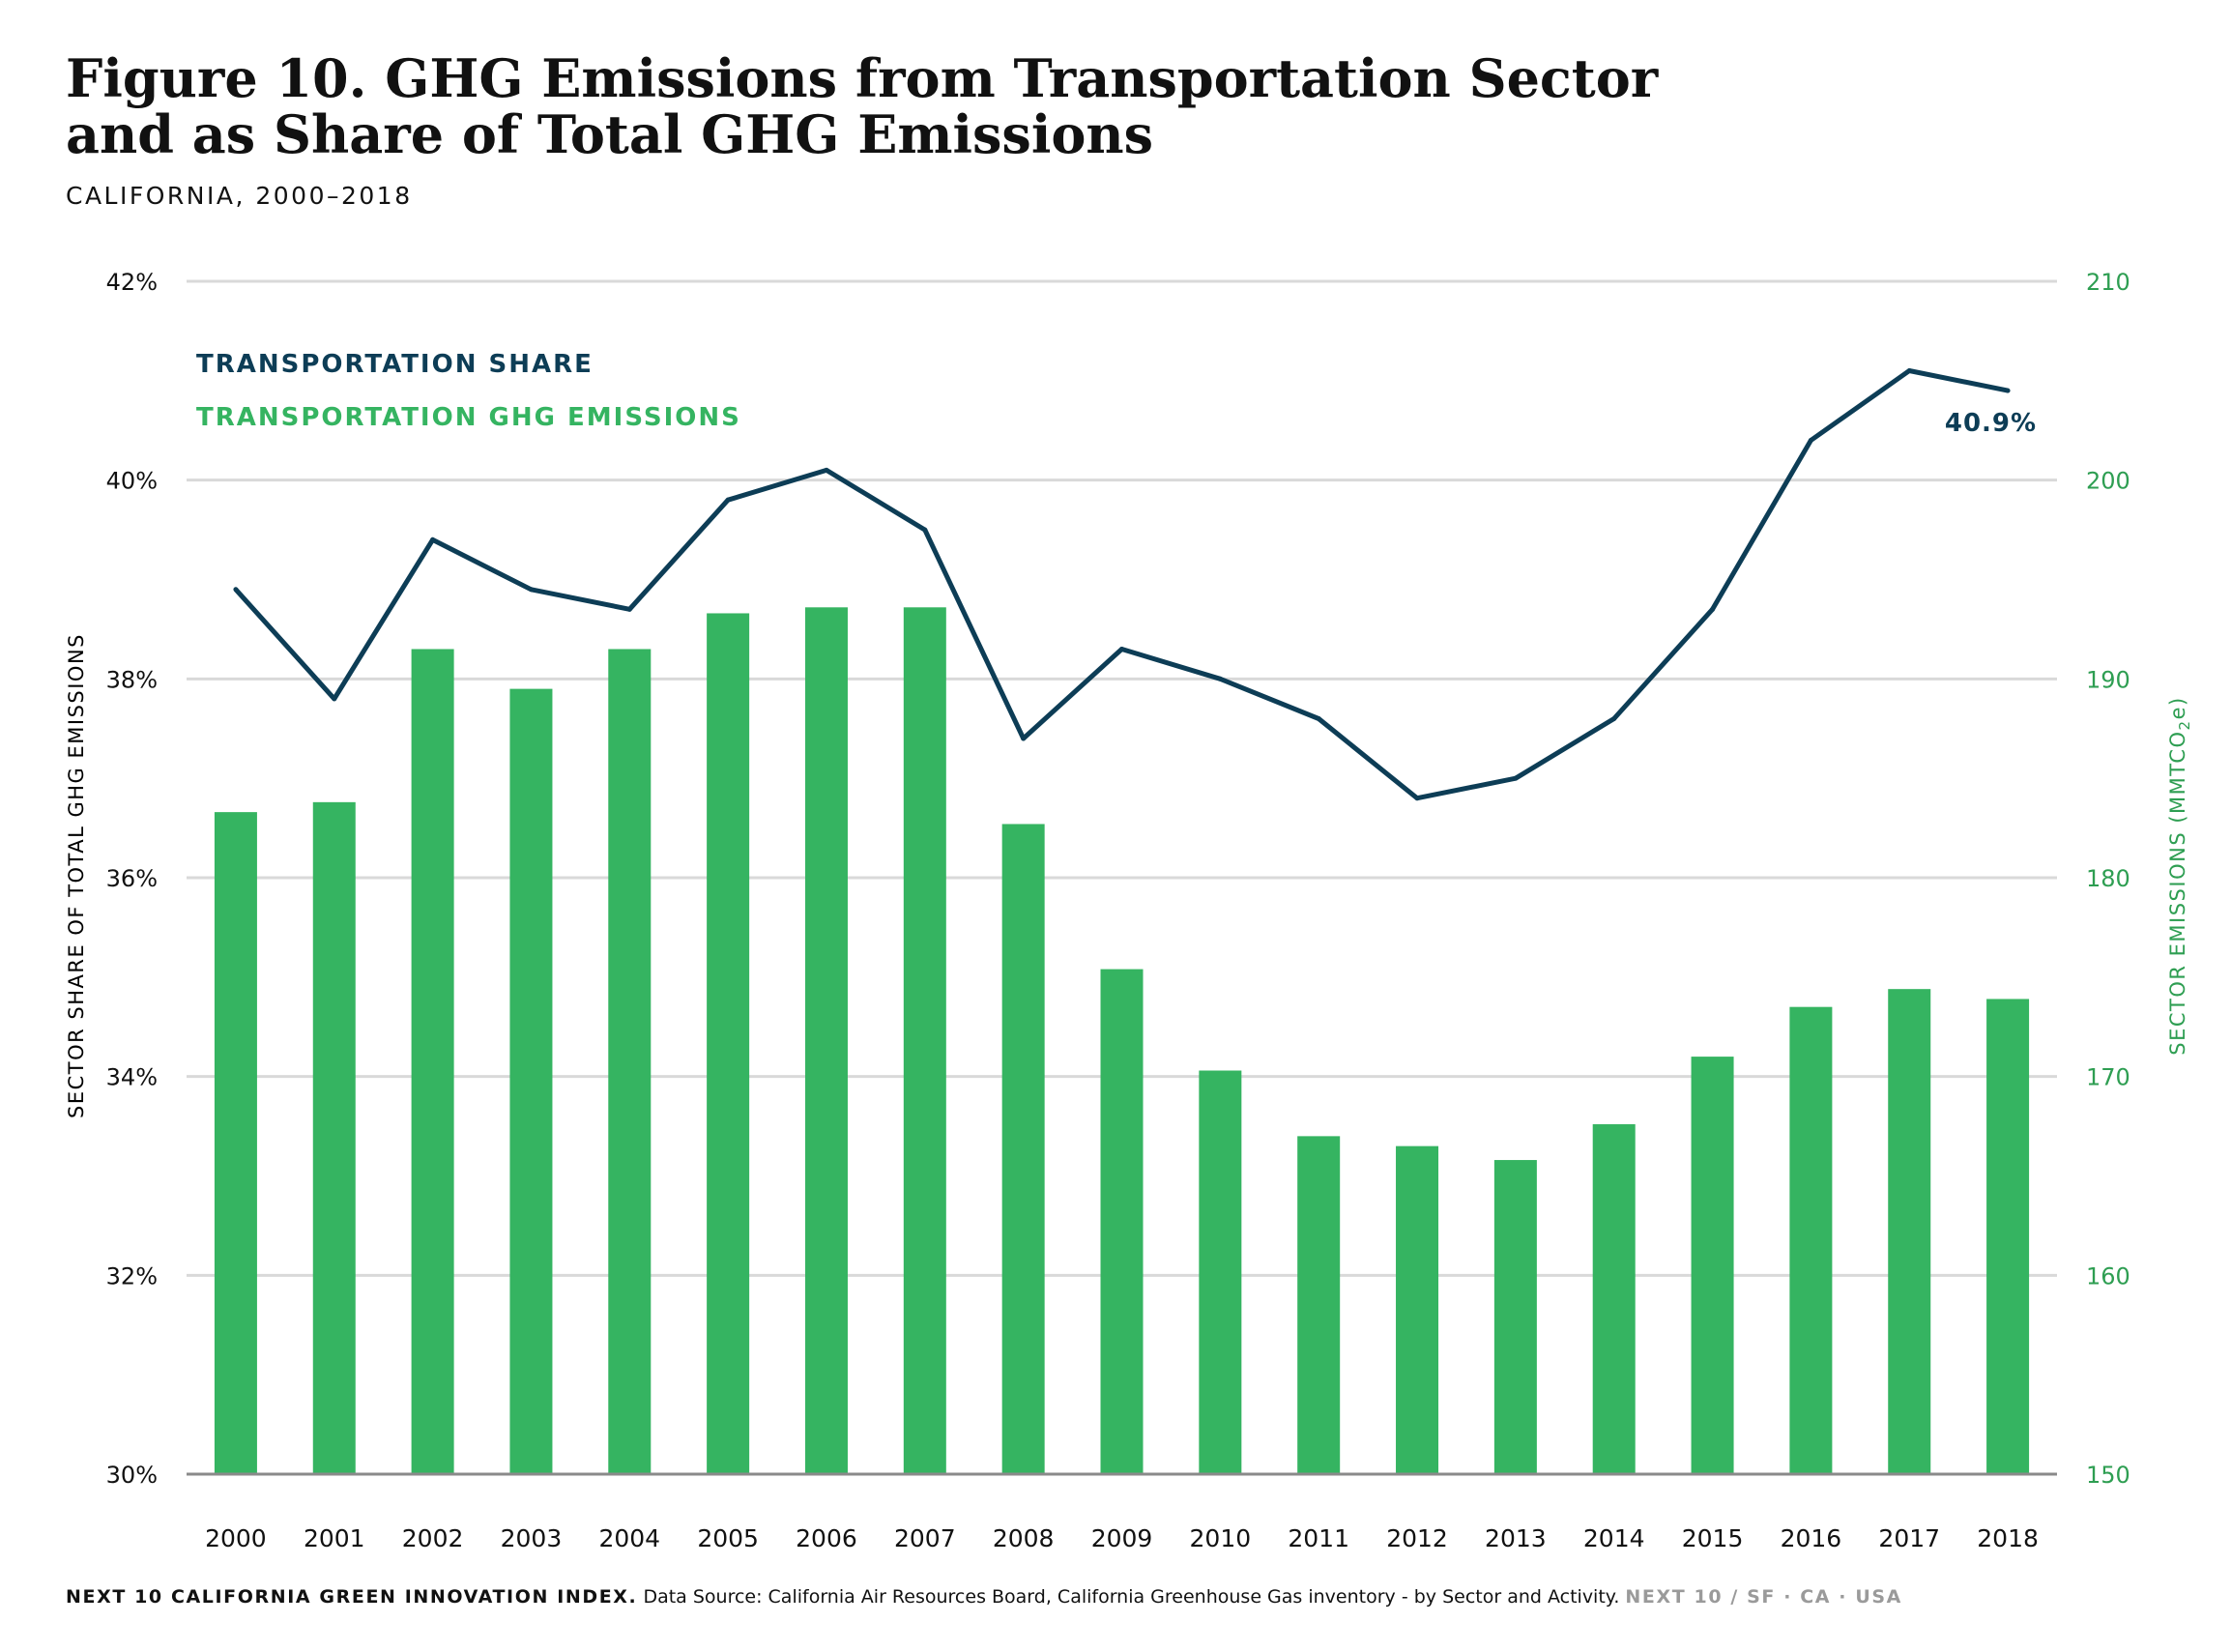  Describe the element at coordinates (1220, 678) in the screenshot. I see `share-point-2010` at that location.